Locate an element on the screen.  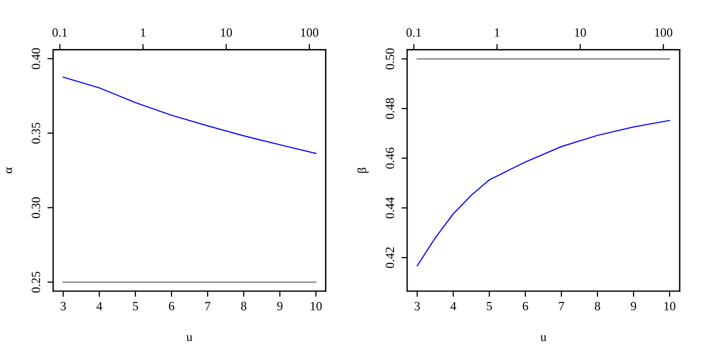
y-tick-label: 0.40 is located at coordinates (36, 59).